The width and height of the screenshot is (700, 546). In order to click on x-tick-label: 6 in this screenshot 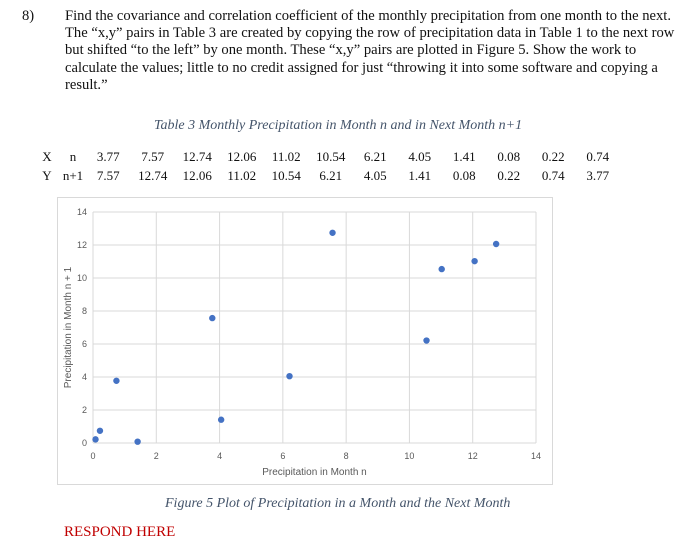, I will do `click(282, 456)`.